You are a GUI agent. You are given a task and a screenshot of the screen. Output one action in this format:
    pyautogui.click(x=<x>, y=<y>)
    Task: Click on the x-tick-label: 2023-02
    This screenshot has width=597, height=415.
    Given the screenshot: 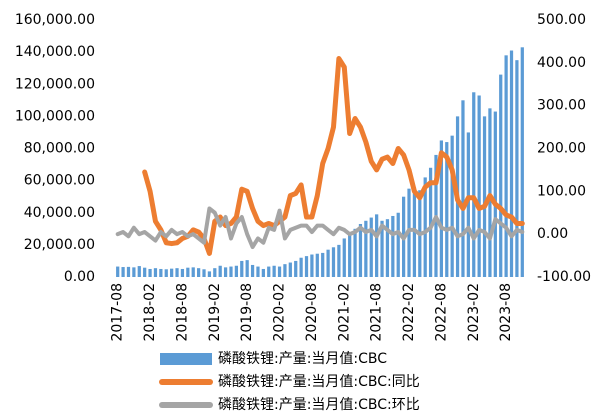 What is the action you would take?
    pyautogui.click(x=474, y=312)
    